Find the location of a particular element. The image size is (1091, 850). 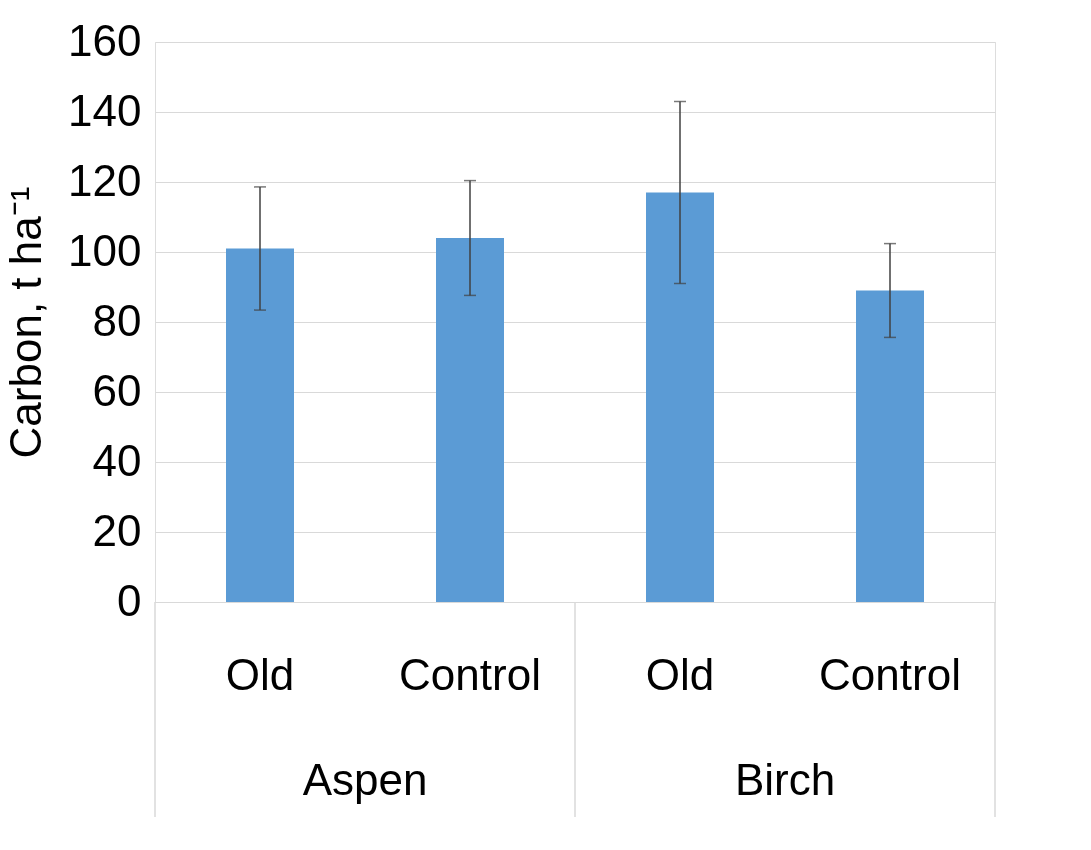

y-tick-label: 0 is located at coordinates (129, 600).